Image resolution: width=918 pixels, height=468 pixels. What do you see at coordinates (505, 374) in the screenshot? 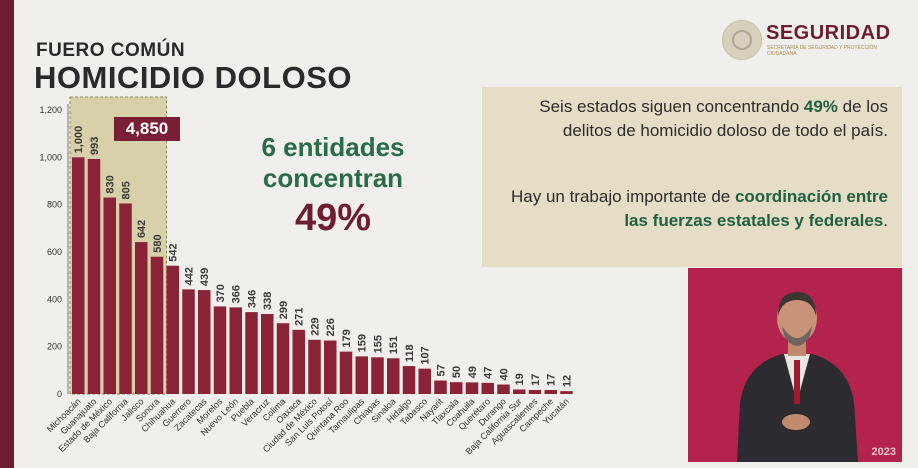
I see `data-label: 40` at bounding box center [505, 374].